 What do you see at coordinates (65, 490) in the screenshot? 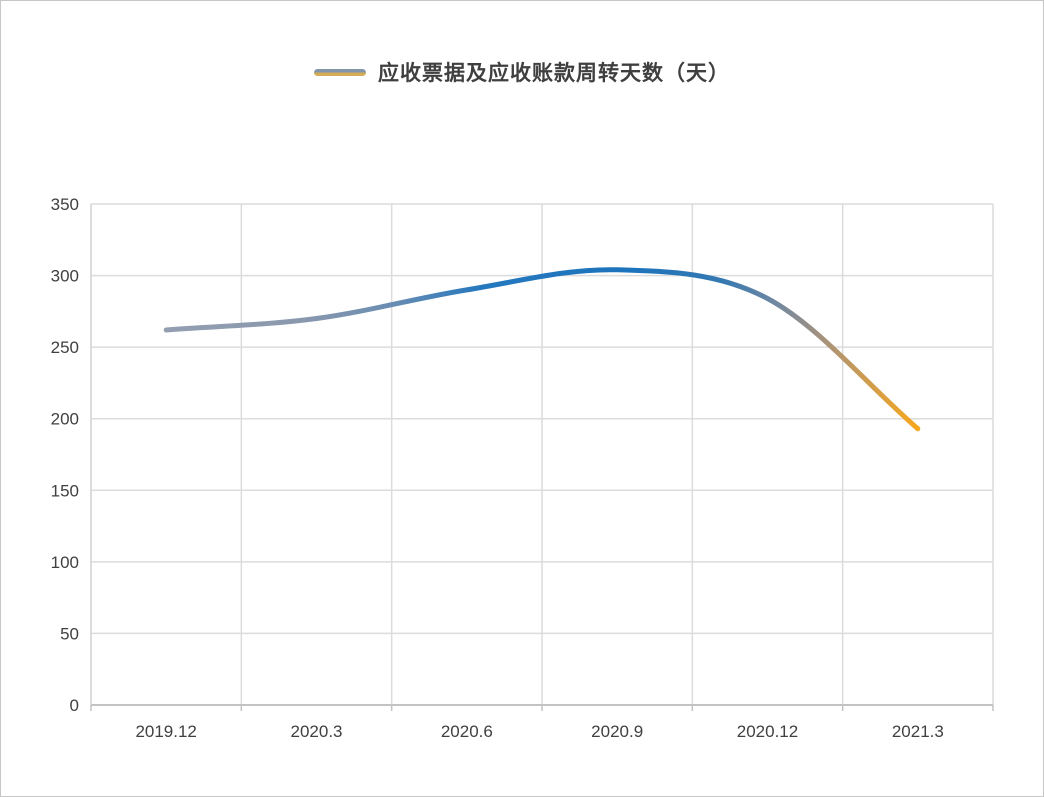
I see `y-tick-label: 150` at bounding box center [65, 490].